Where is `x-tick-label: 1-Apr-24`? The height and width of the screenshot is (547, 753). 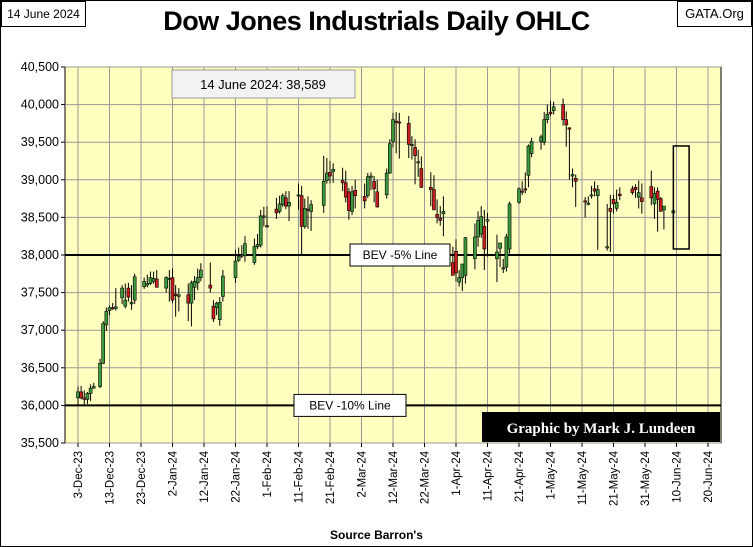 x-tick-label: 1-Apr-24 is located at coordinates (457, 472).